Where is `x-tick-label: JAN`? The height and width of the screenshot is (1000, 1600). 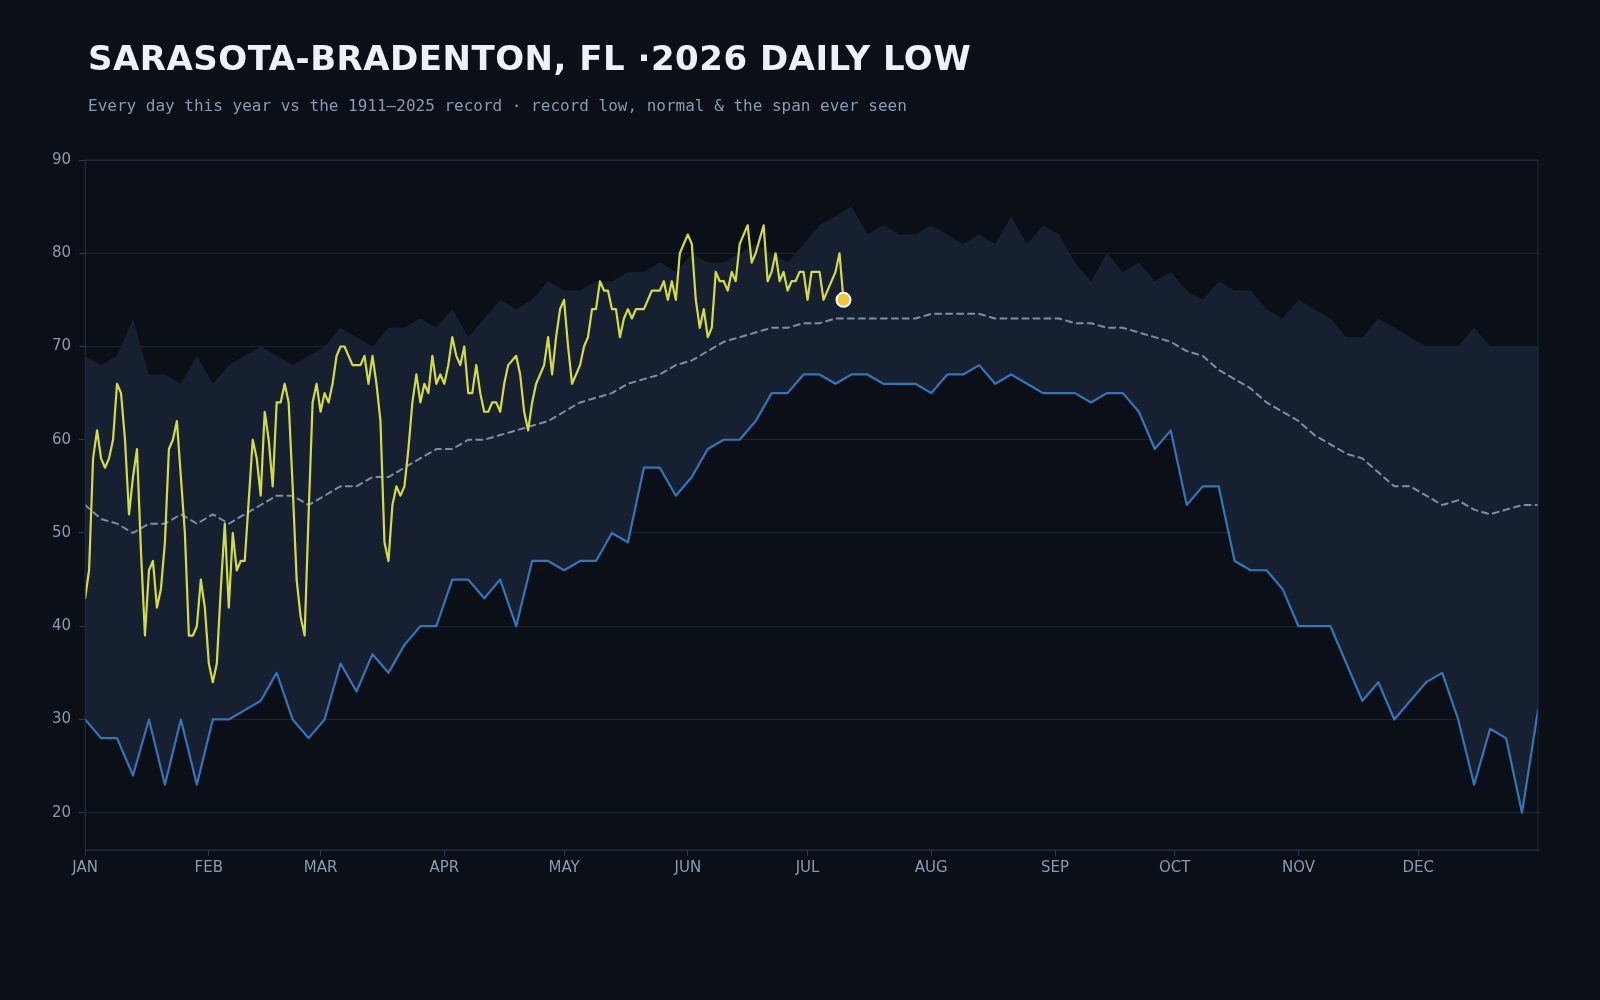 x-tick-label: JAN is located at coordinates (84, 866).